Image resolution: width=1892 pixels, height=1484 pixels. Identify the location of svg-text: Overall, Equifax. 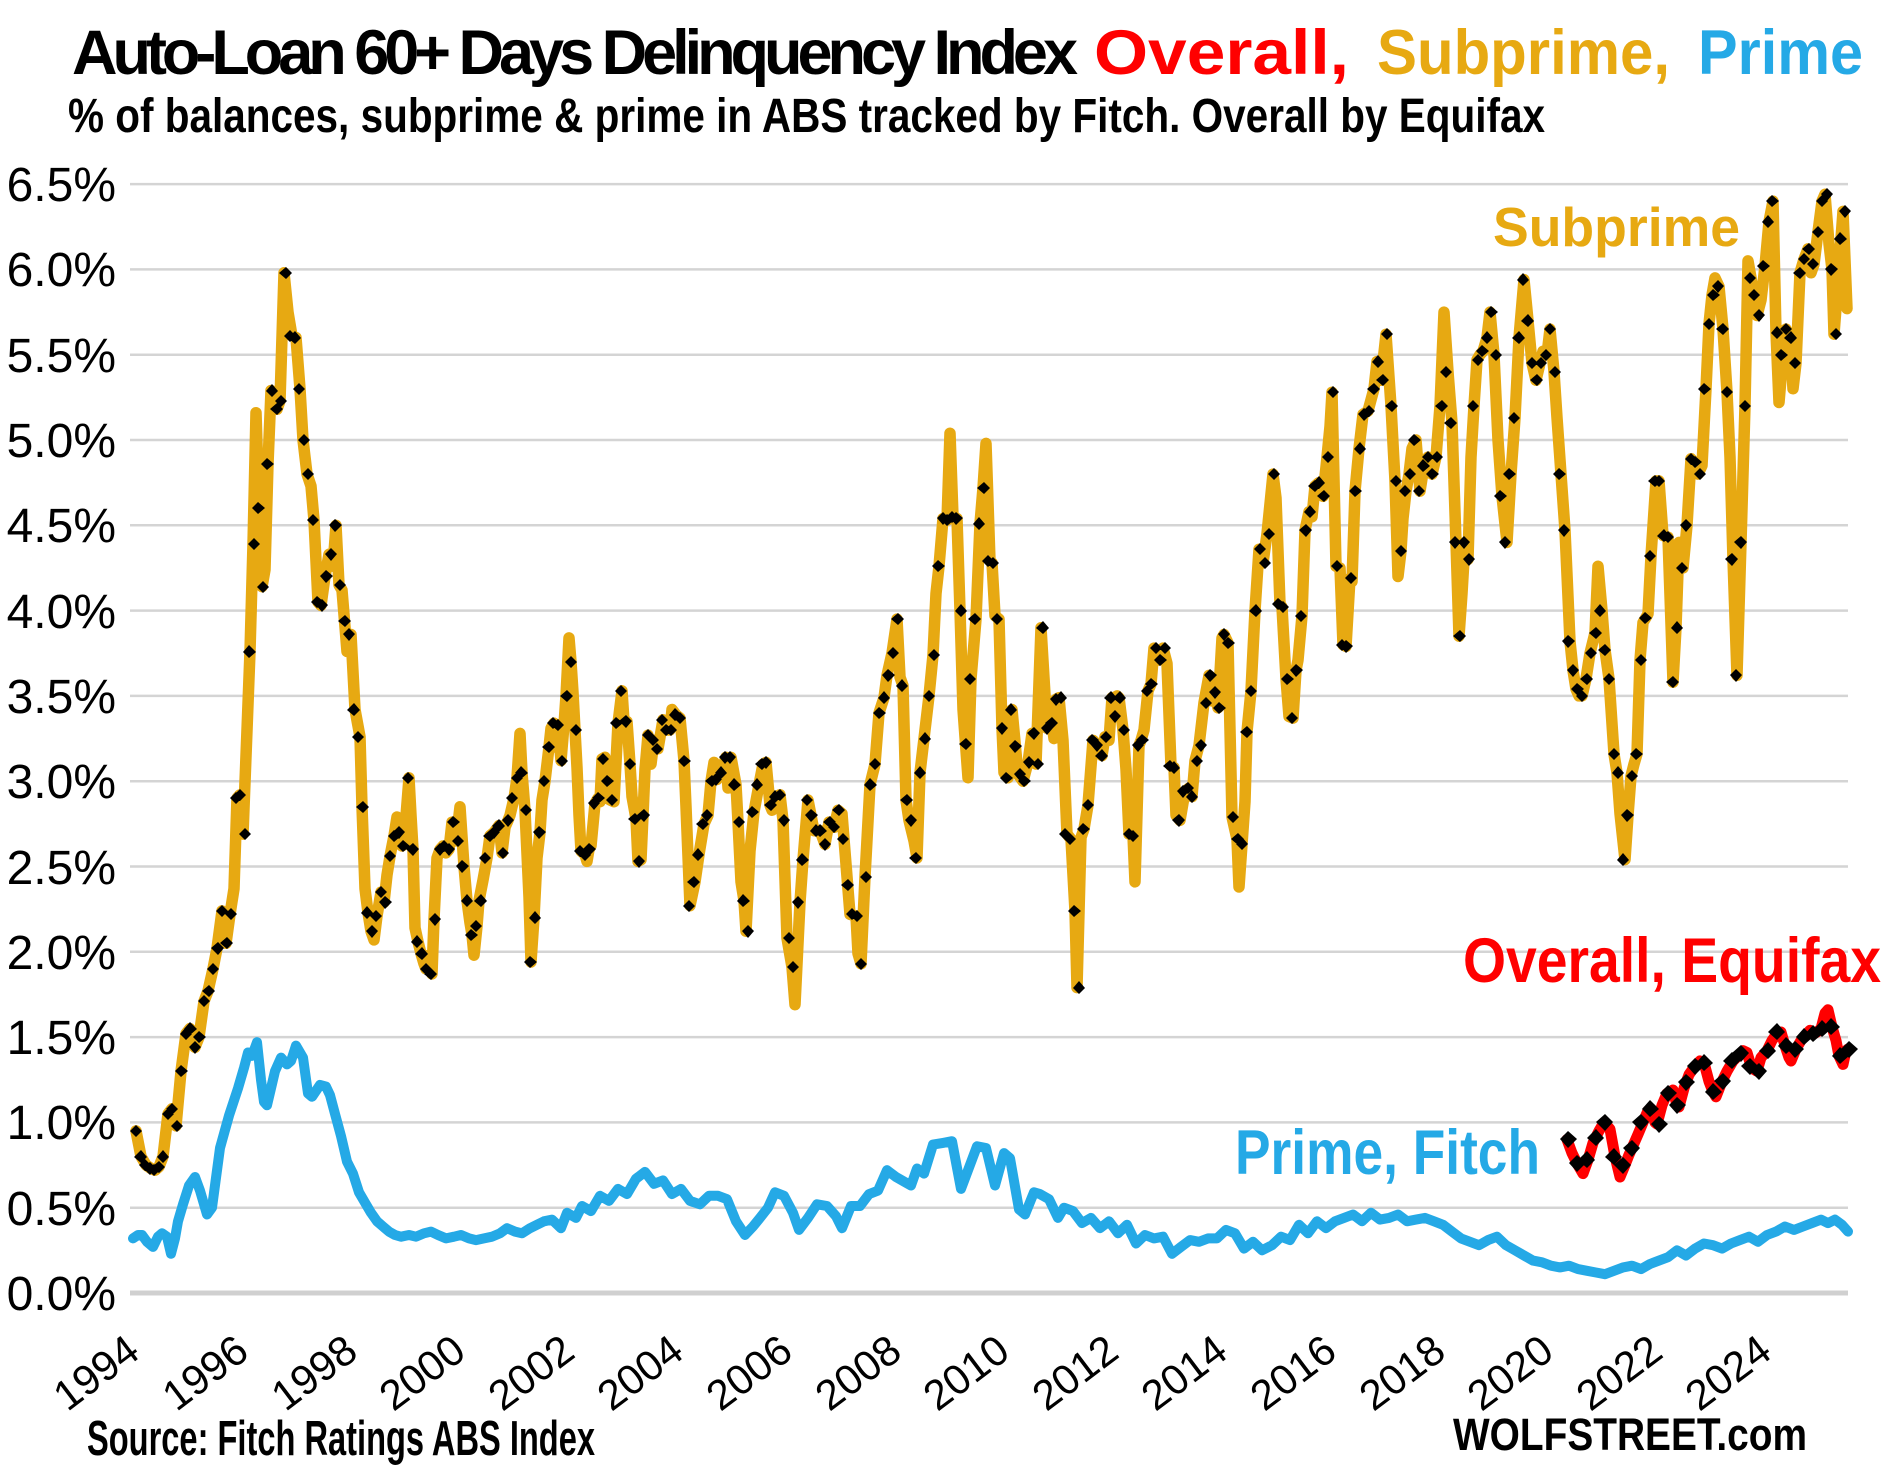
(1672, 961).